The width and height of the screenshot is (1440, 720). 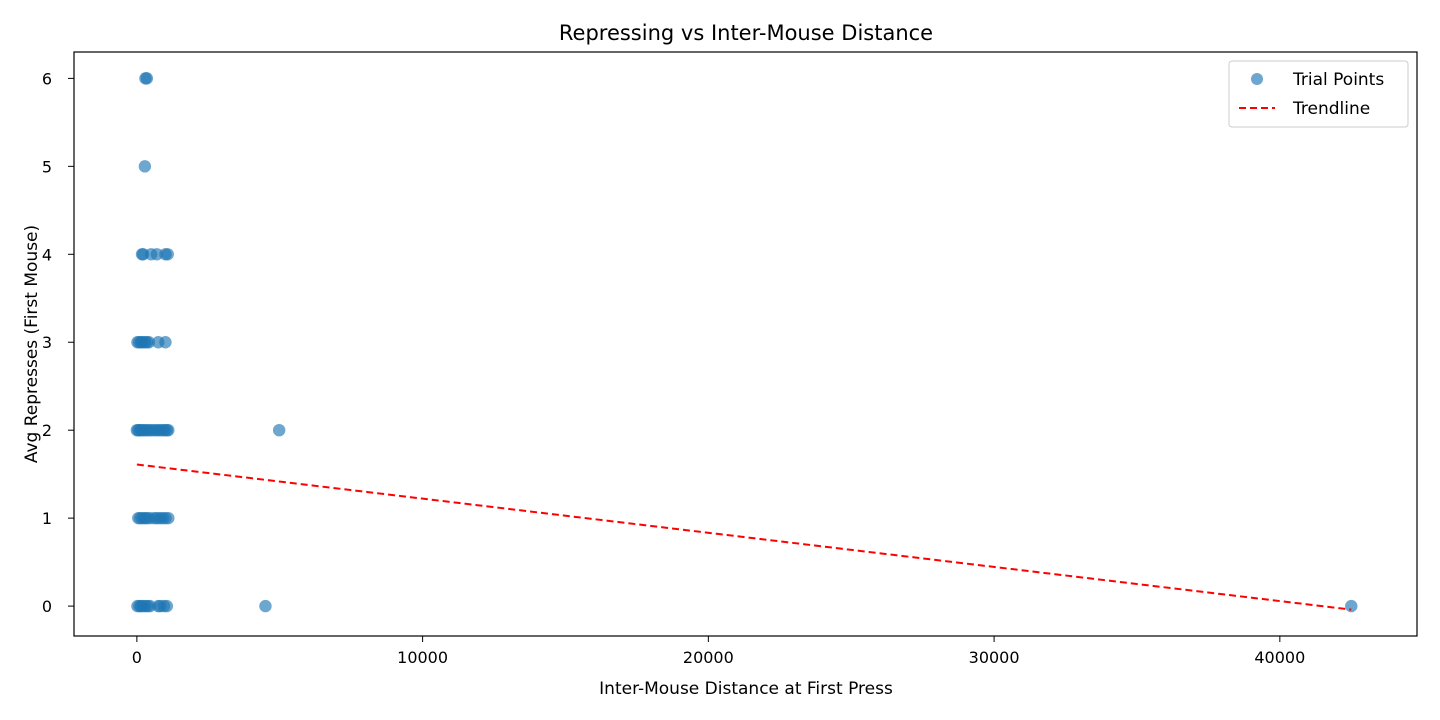 What do you see at coordinates (1257, 79) in the screenshot?
I see `legend-marker-trial-points` at bounding box center [1257, 79].